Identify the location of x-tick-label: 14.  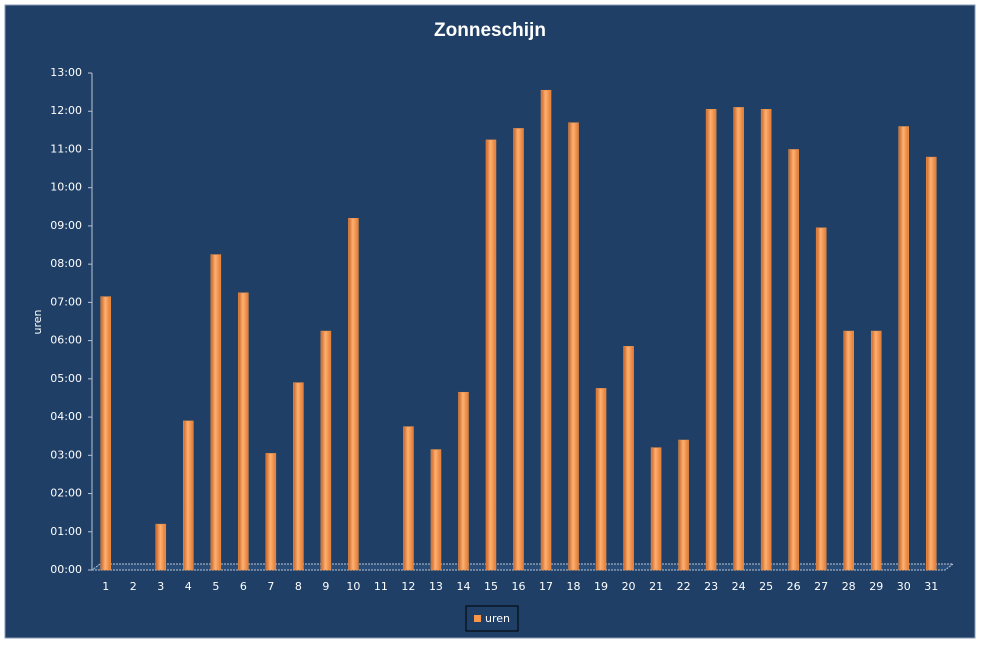
(463, 586).